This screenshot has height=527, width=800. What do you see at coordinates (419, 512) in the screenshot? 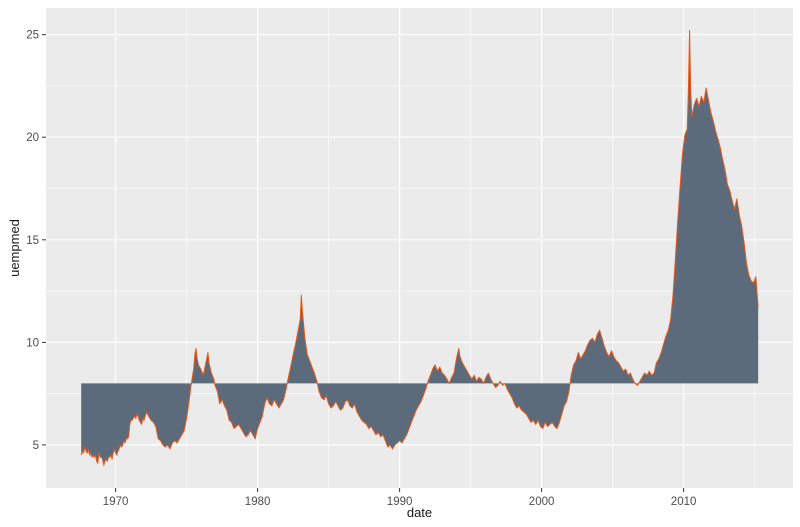
I see `x-axis-title: date` at bounding box center [419, 512].